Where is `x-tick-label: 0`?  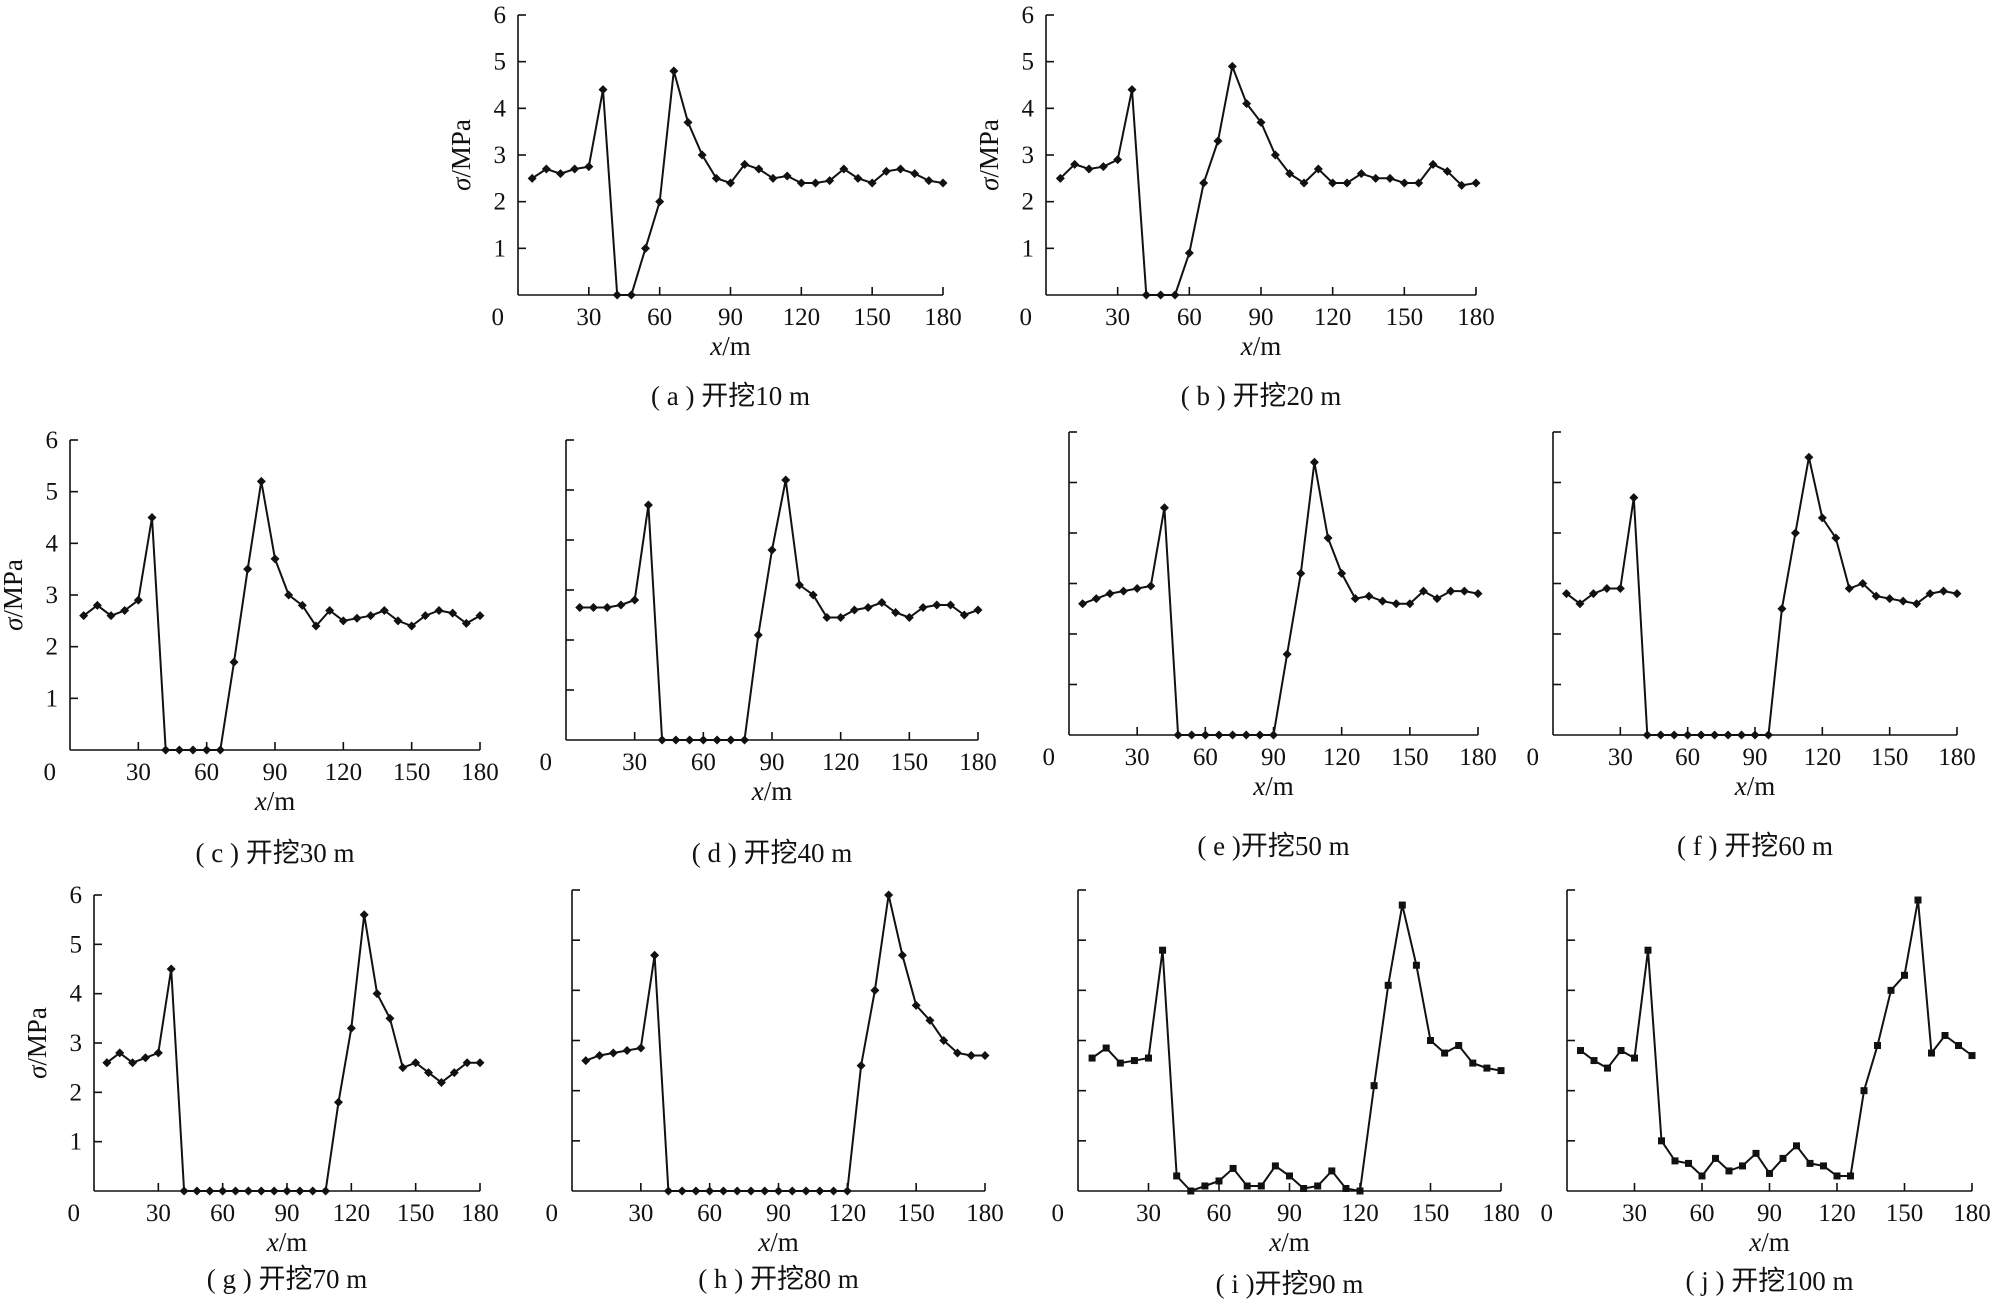
x-tick-label: 0 is located at coordinates (1026, 317).